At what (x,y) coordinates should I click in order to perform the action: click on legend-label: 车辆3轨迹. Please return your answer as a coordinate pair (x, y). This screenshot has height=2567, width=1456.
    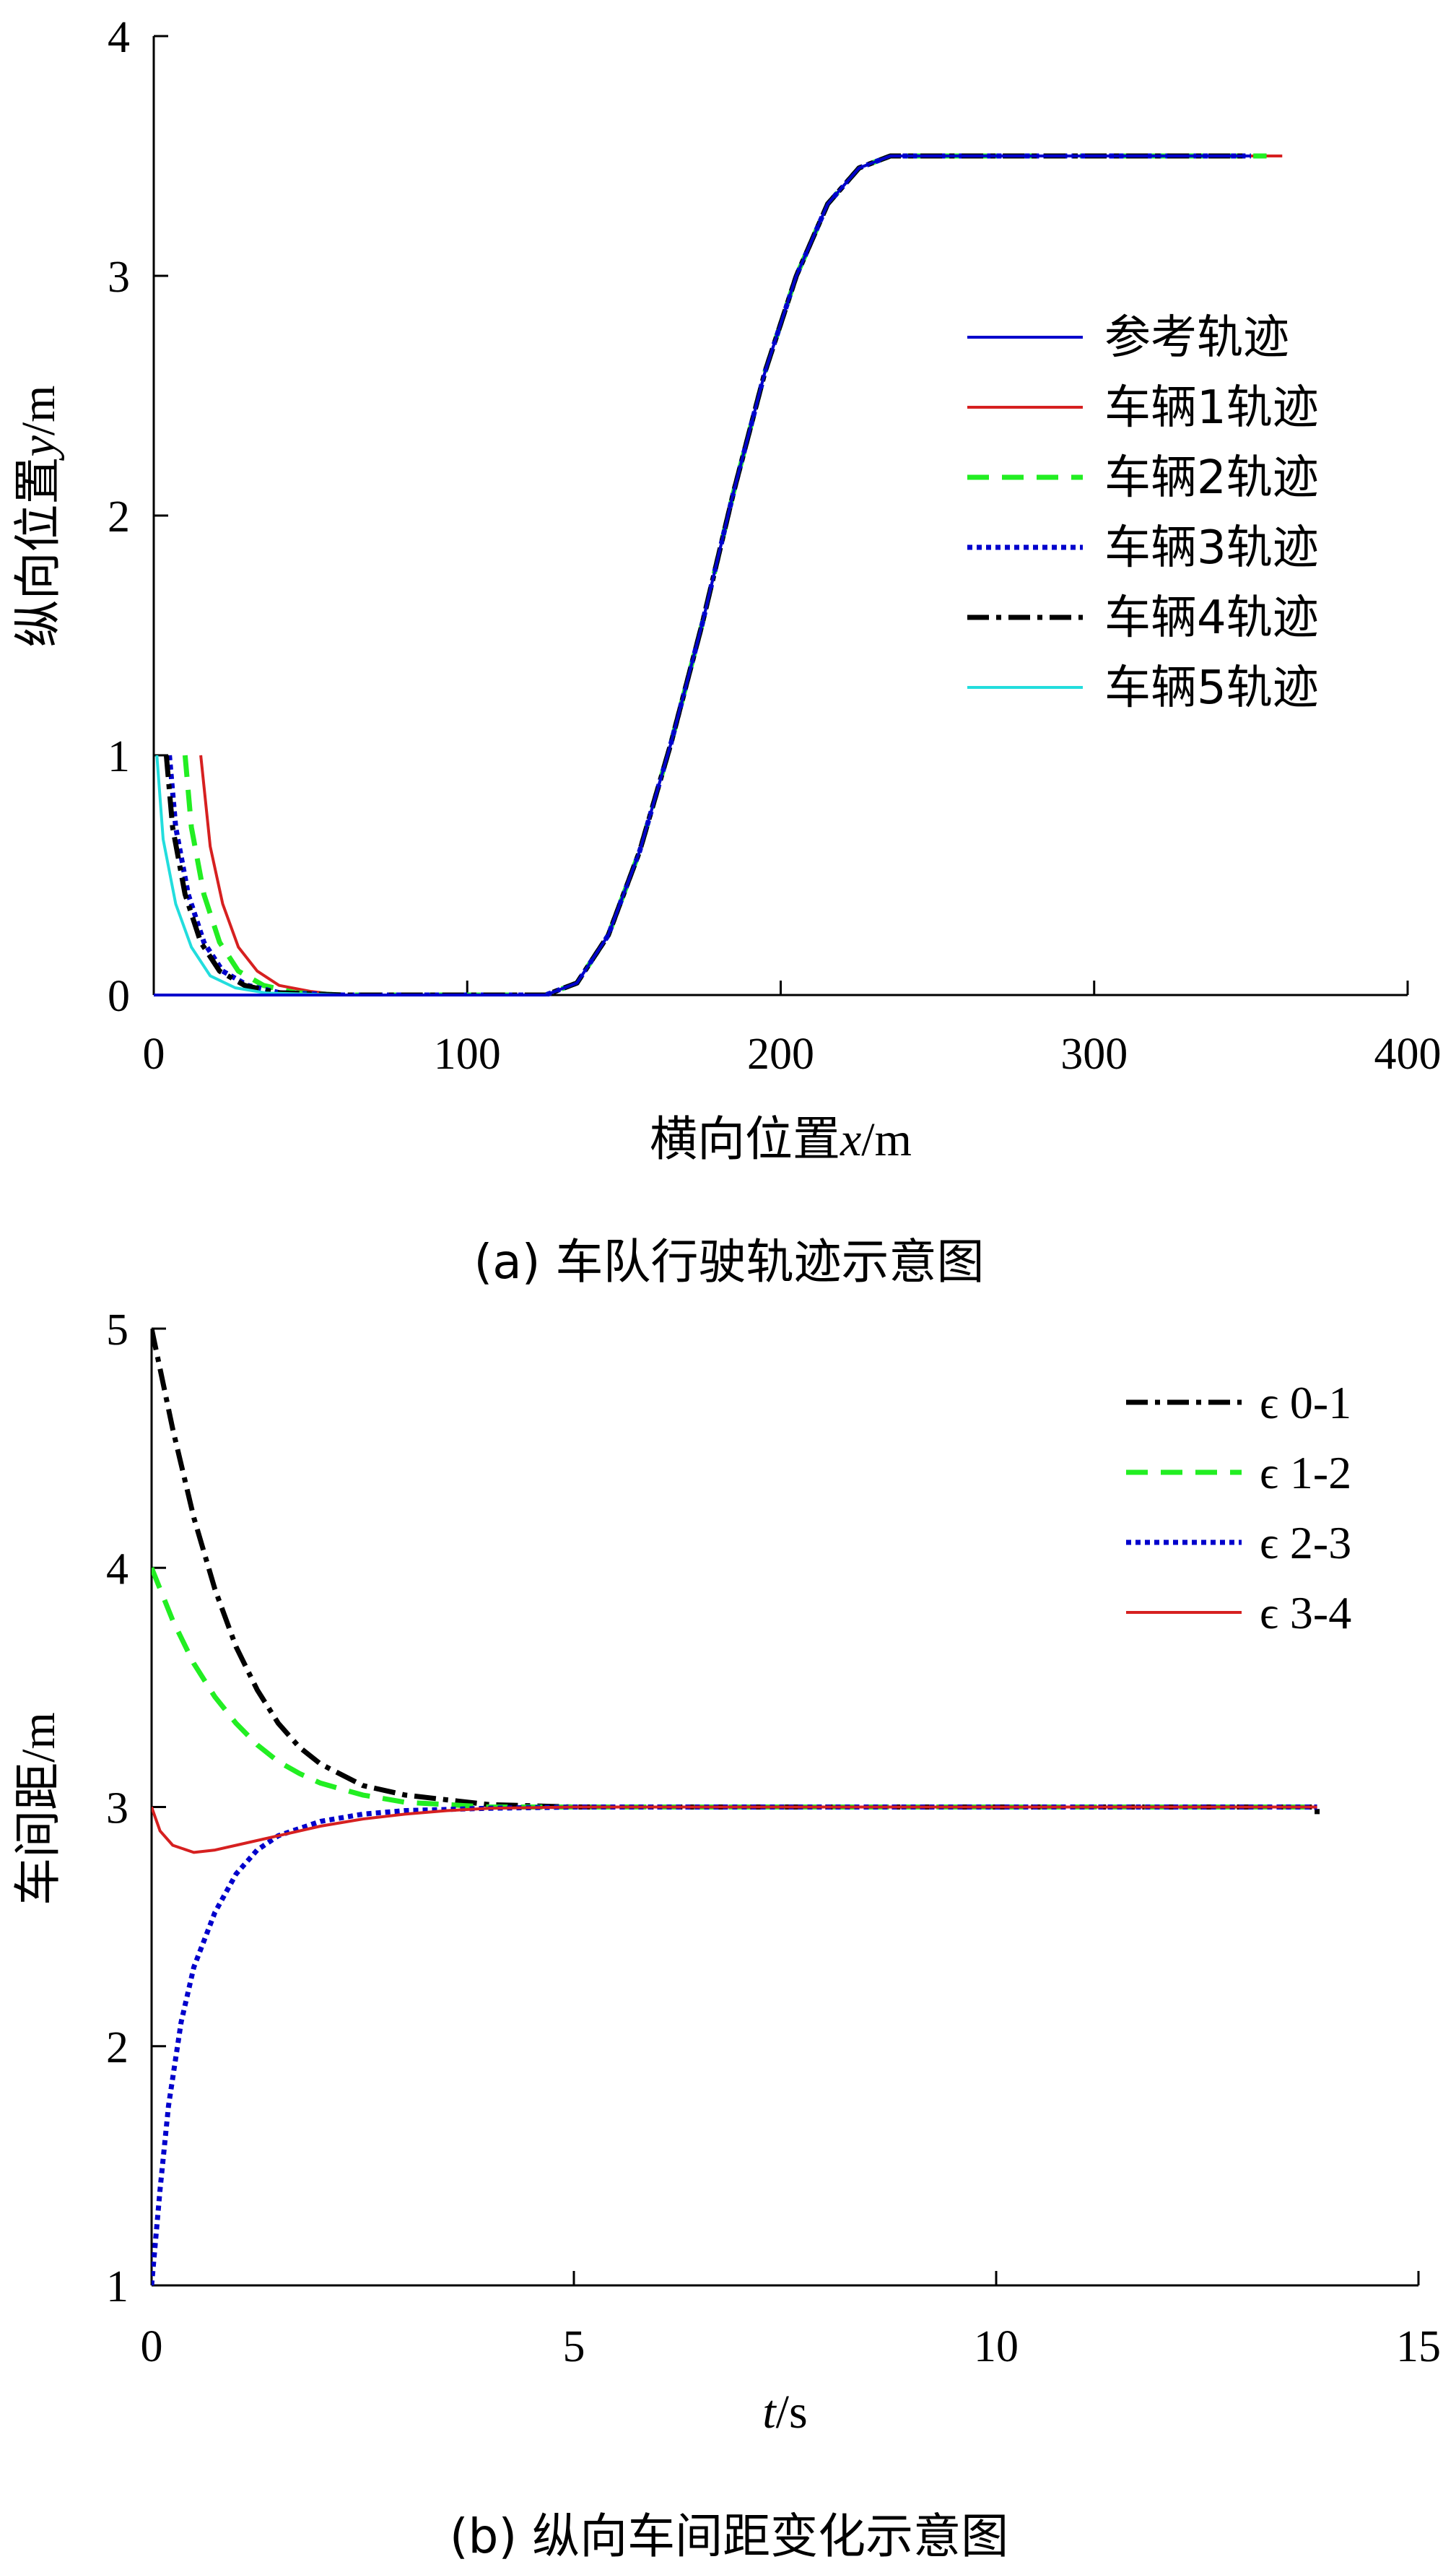
    Looking at the image, I should click on (1211, 548).